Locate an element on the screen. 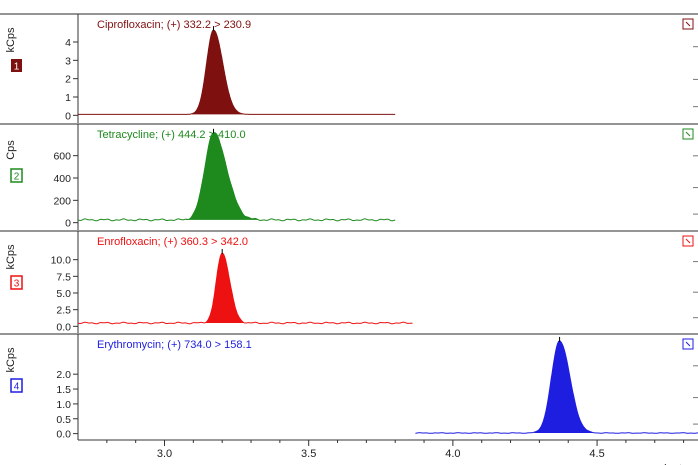  panel-title: Enrofloxacin; (+) 360.3 > 342.0 is located at coordinates (172, 242).